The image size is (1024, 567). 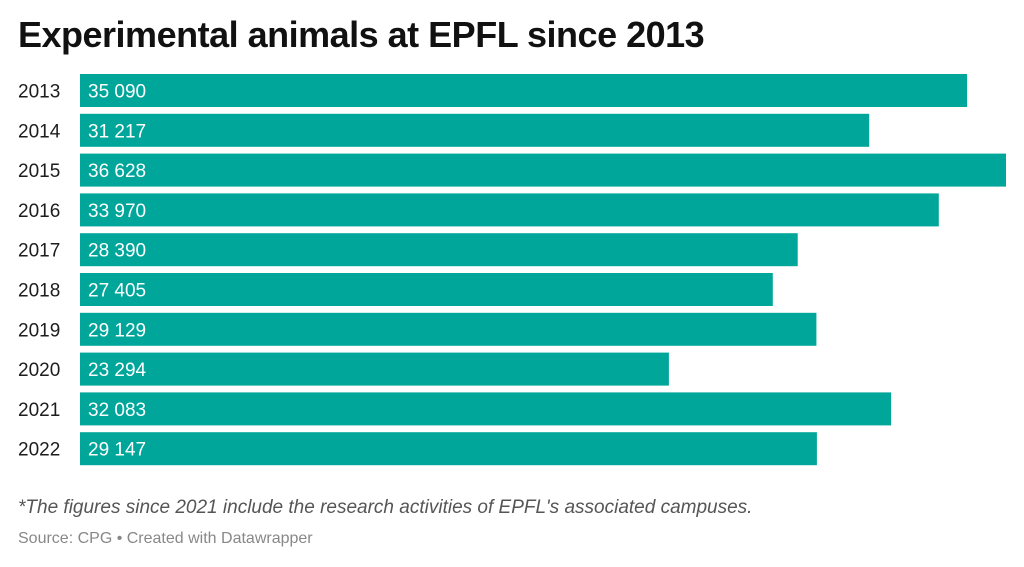 What do you see at coordinates (39, 92) in the screenshot?
I see `category-label: 2013` at bounding box center [39, 92].